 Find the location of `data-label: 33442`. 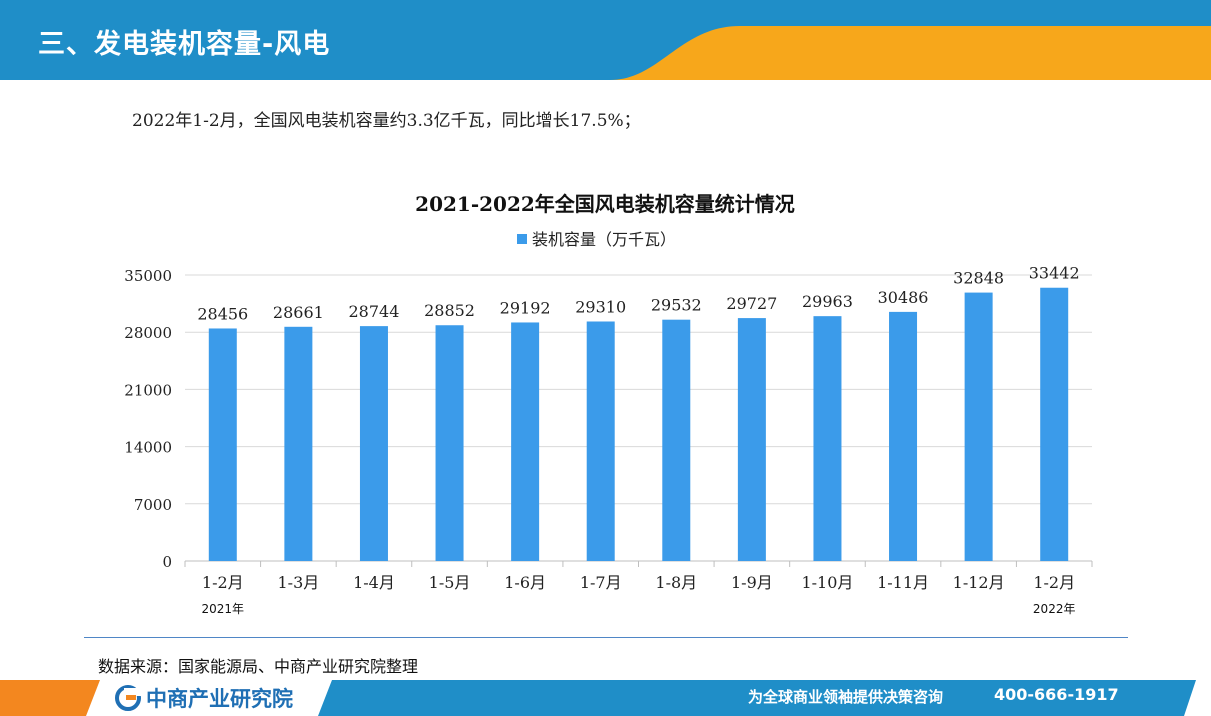

data-label: 33442 is located at coordinates (1054, 273).